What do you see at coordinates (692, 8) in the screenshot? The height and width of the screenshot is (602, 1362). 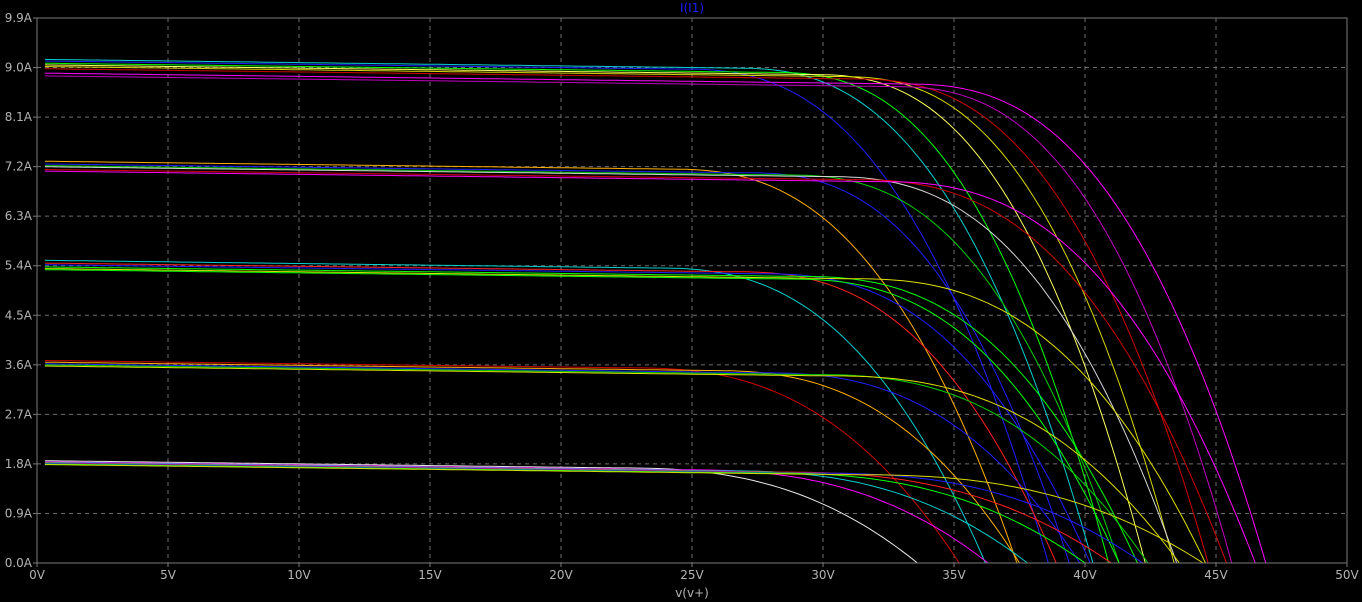 I see `chart-title: I(I1)` at bounding box center [692, 8].